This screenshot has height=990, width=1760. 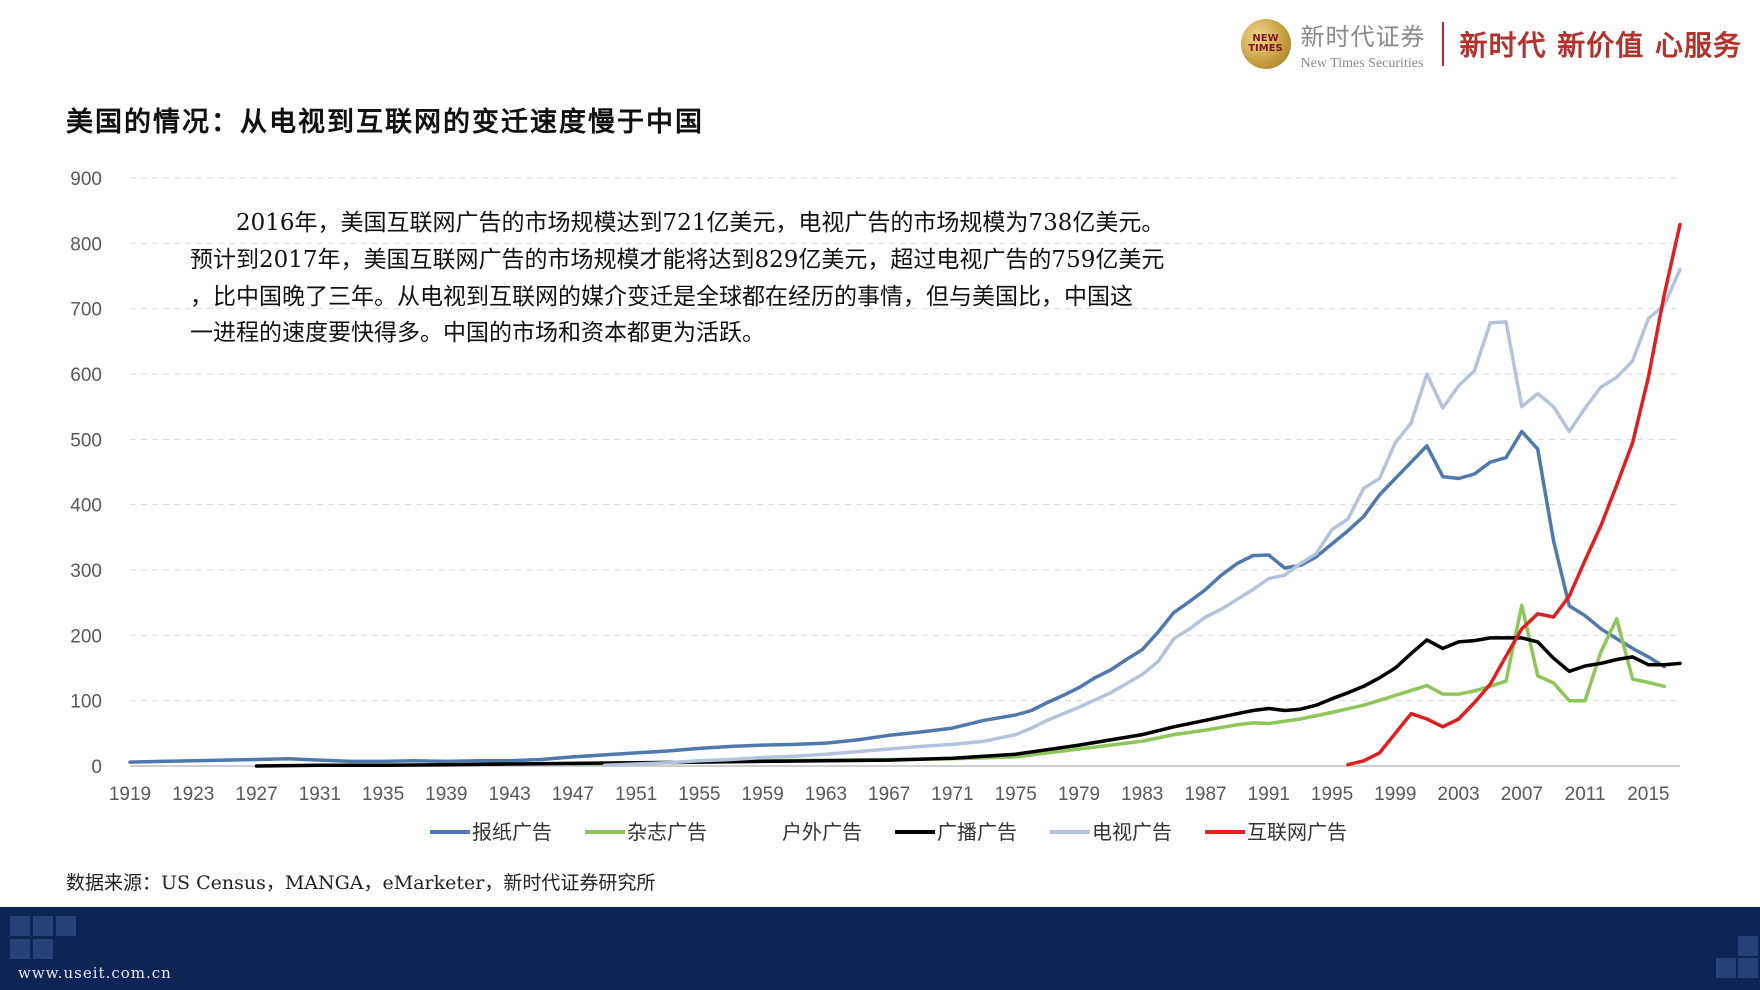 What do you see at coordinates (320, 794) in the screenshot?
I see `x-tick-label: 1931` at bounding box center [320, 794].